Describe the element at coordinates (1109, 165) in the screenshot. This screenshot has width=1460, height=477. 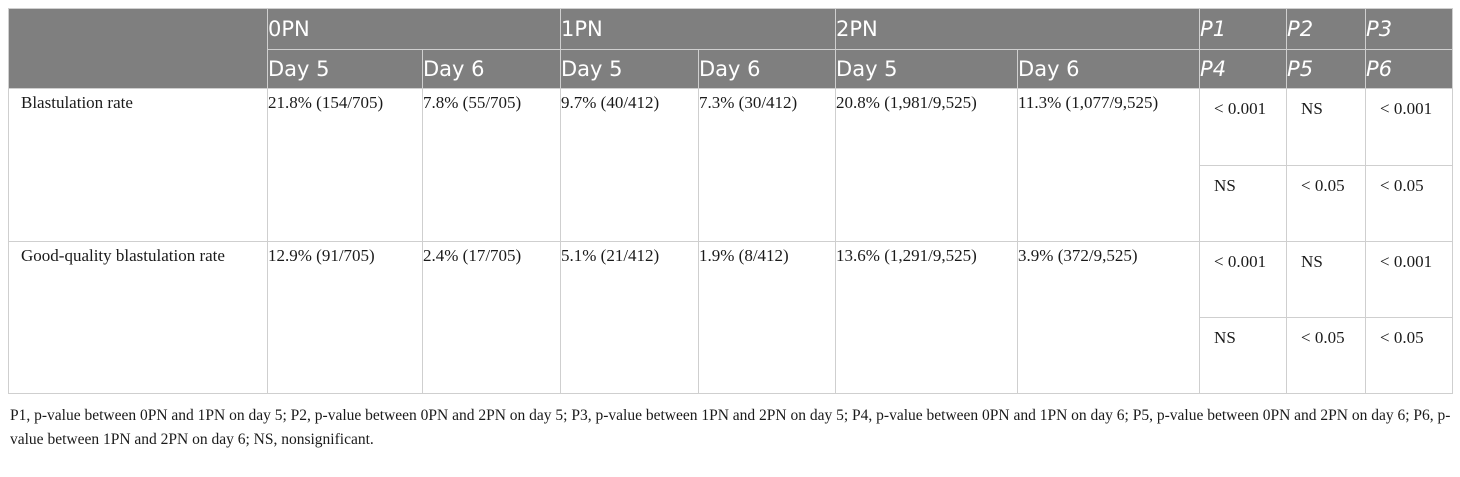
I see `table-cell: 11.3% (1,077/9,525)` at that location.